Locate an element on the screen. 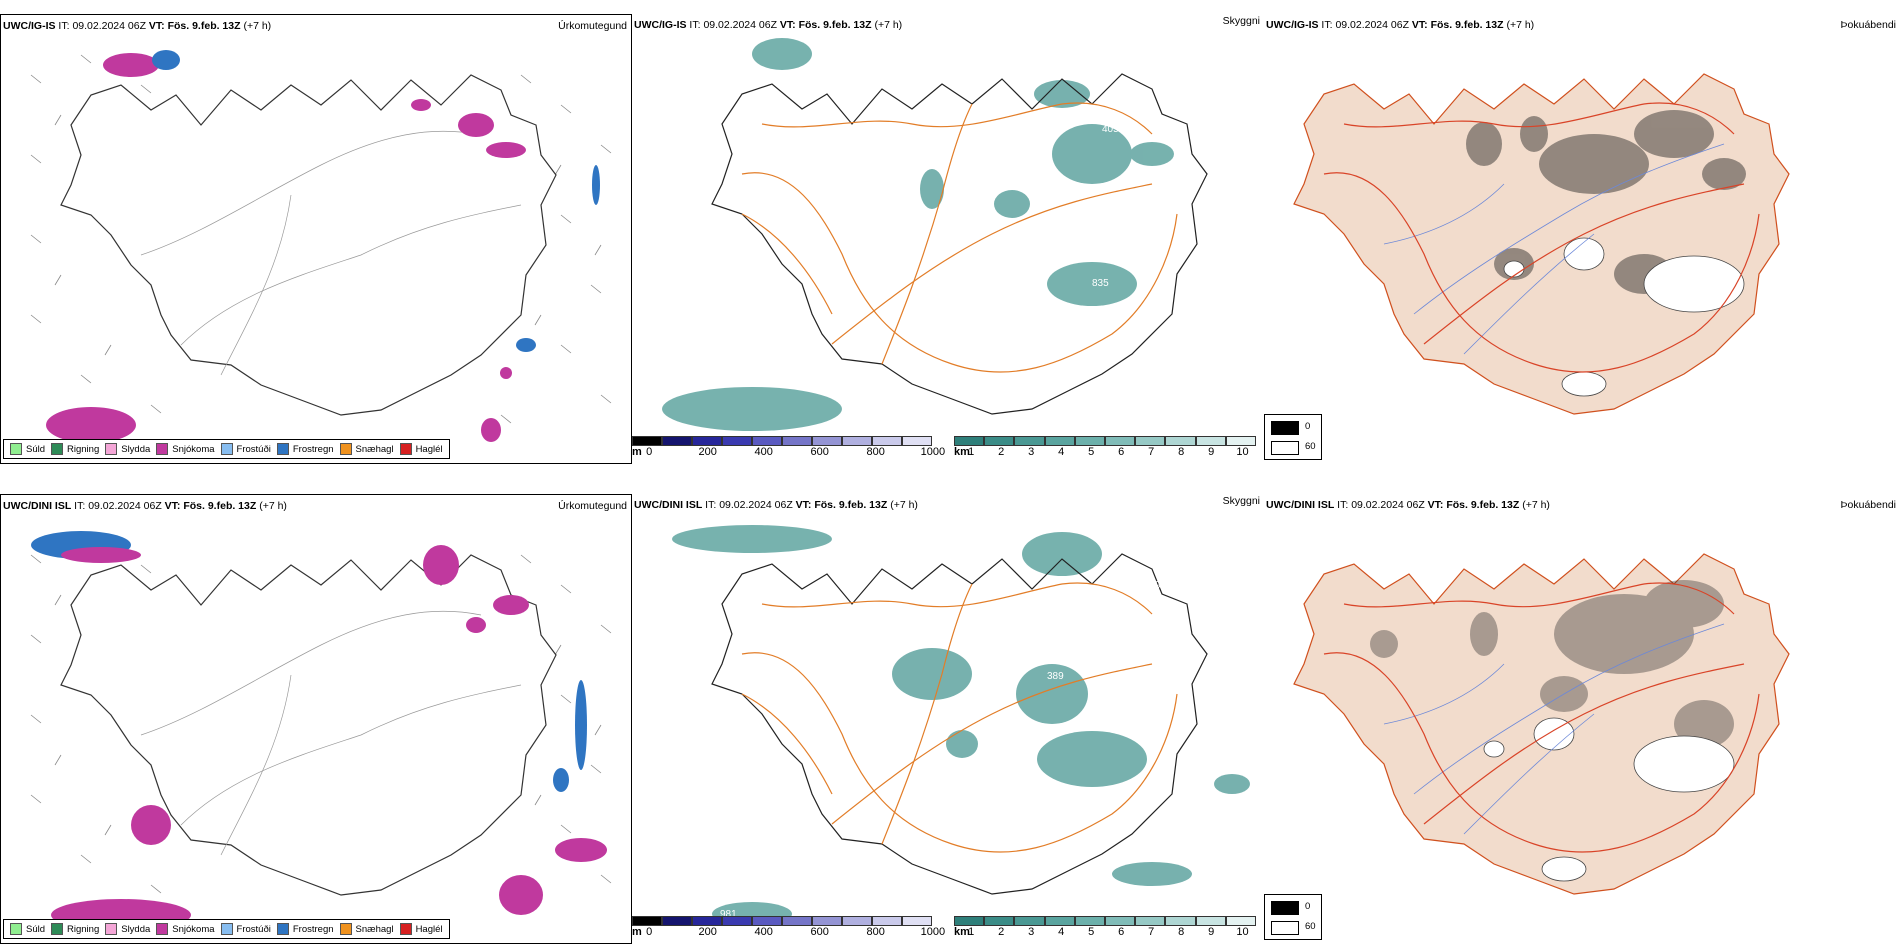 This screenshot has height=950, width=1900. fog-legend-1: 0 60 is located at coordinates (1293, 437).